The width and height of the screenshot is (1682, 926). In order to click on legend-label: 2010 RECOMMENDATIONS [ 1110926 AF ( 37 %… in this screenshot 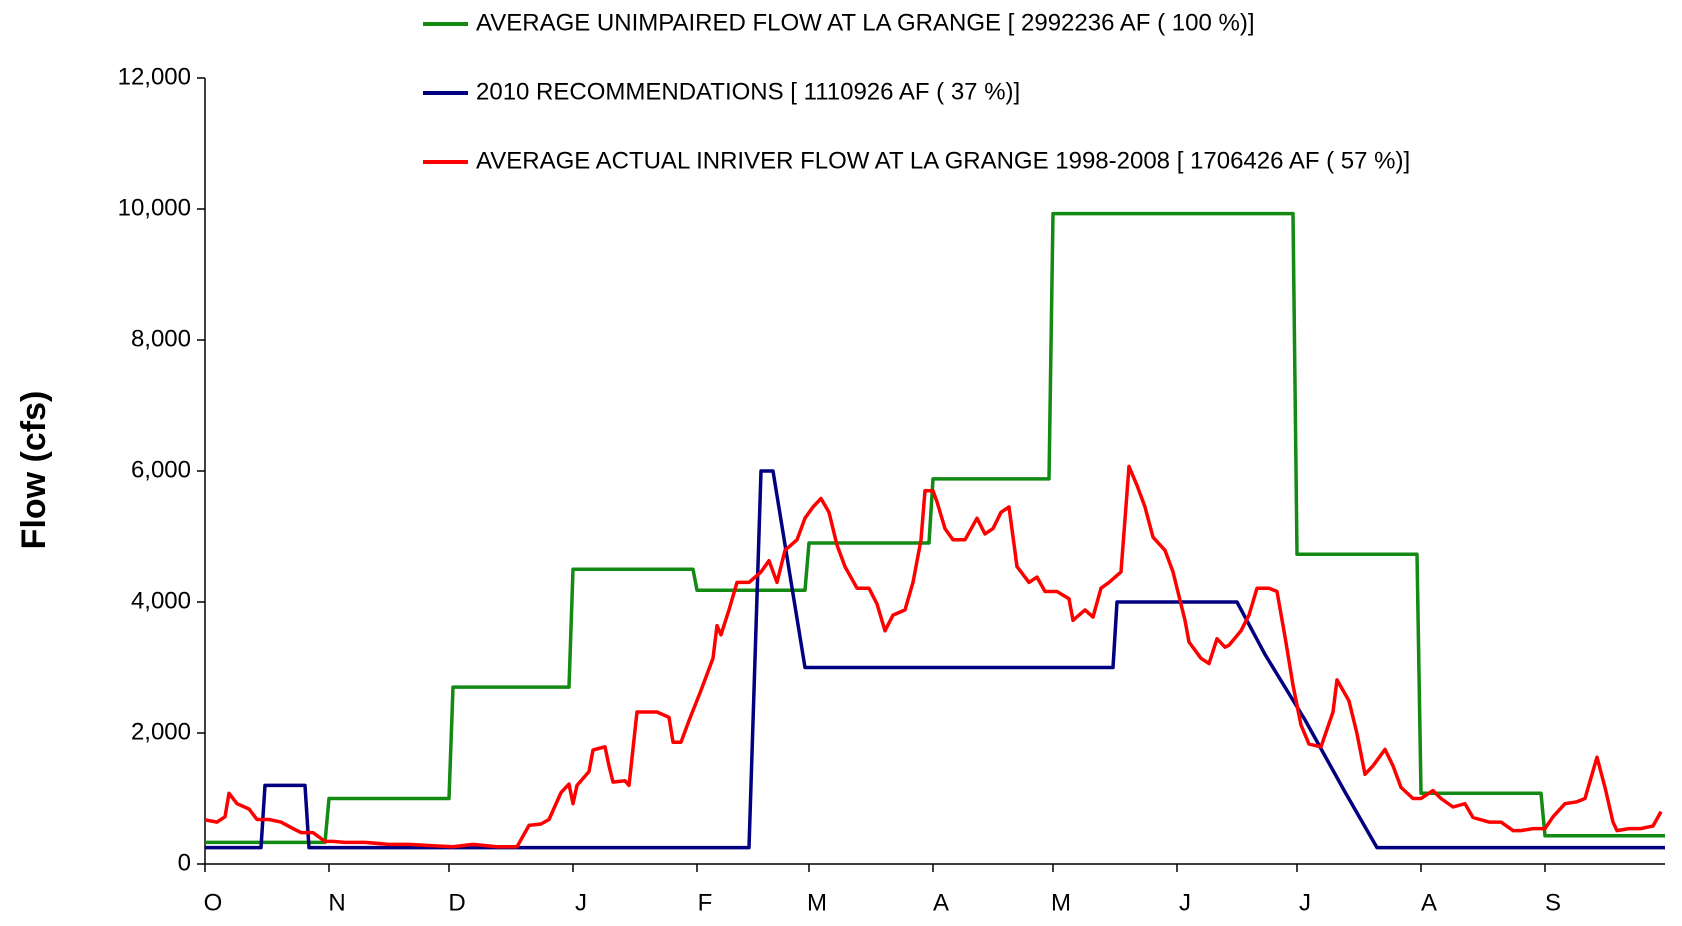, I will do `click(748, 91)`.